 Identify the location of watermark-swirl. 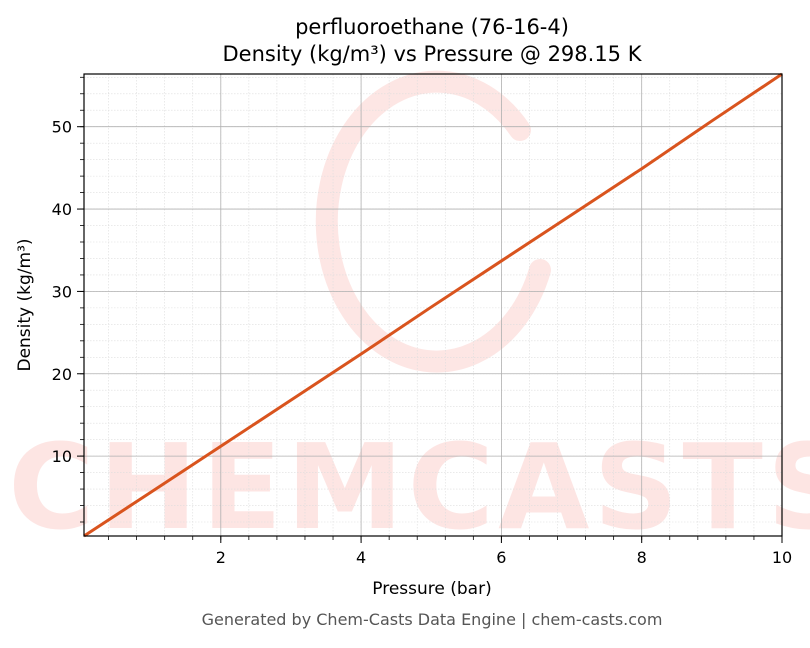
(433, 221).